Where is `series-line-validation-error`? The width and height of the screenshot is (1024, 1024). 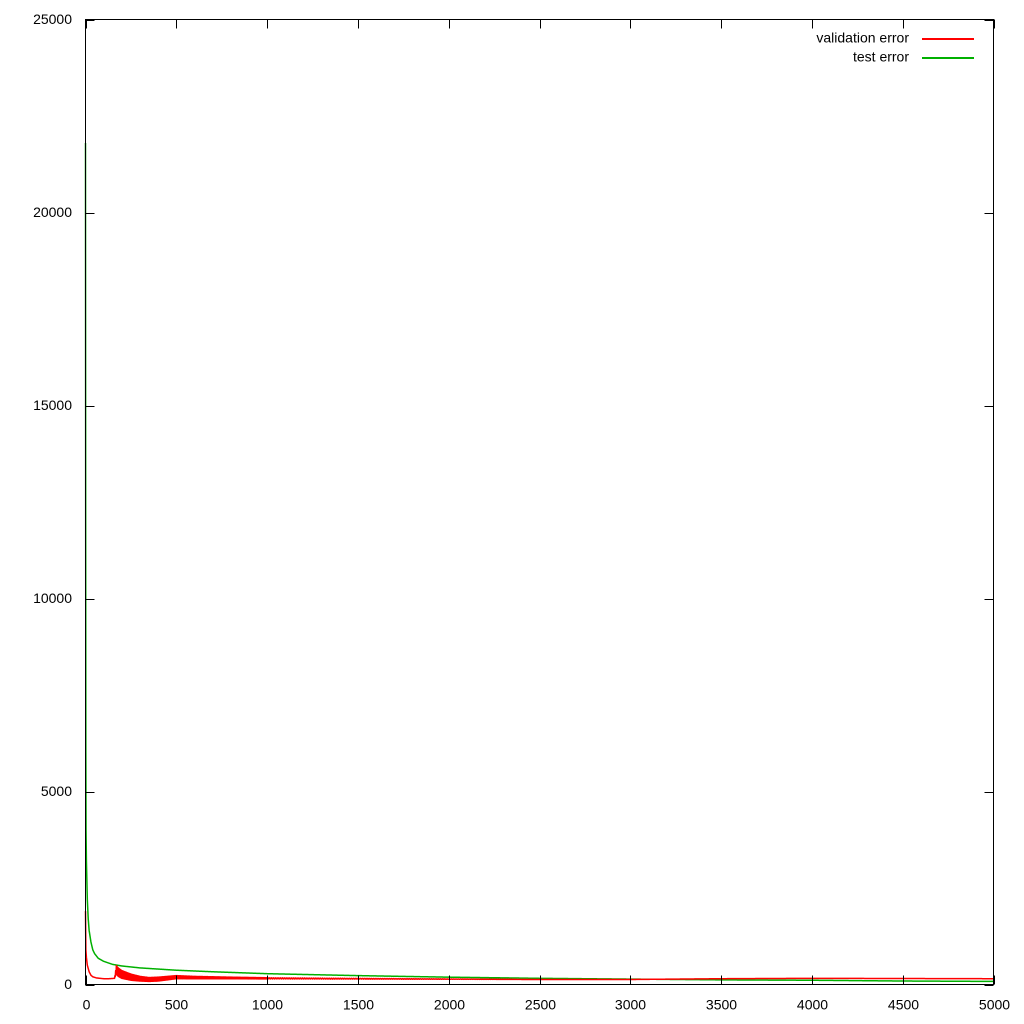
series-line-validation-error is located at coordinates (539, 947).